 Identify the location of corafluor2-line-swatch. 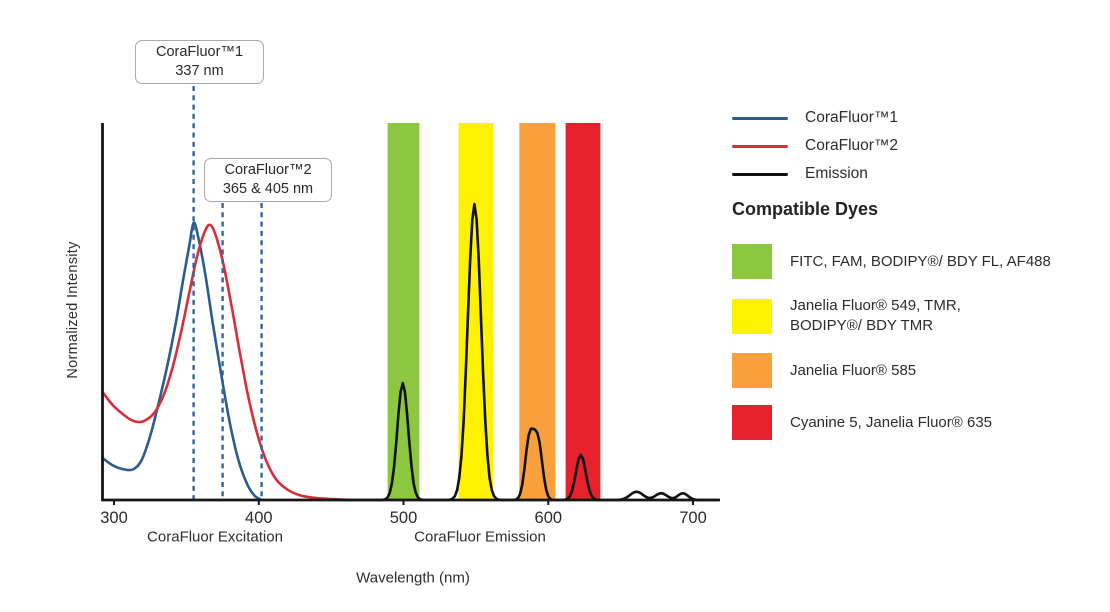
(760, 146).